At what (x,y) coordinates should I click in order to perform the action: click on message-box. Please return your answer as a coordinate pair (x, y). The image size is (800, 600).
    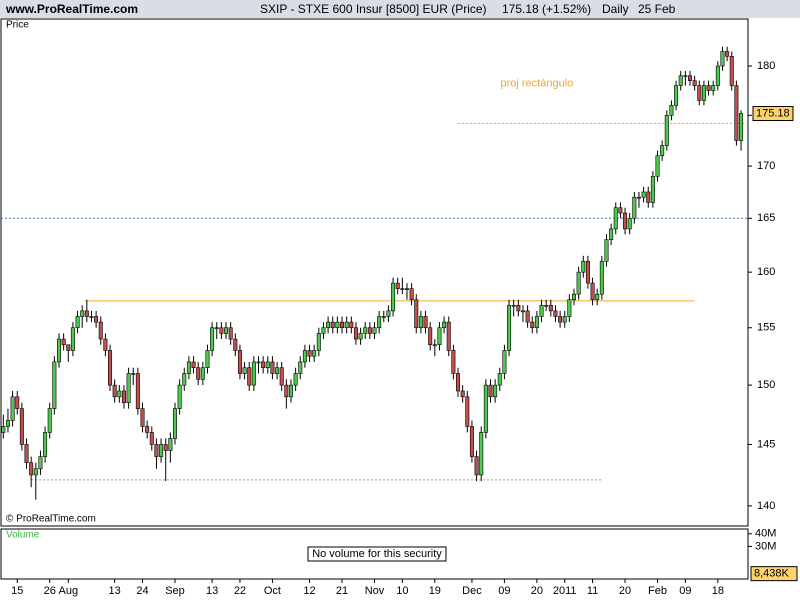
    Looking at the image, I should click on (377, 554).